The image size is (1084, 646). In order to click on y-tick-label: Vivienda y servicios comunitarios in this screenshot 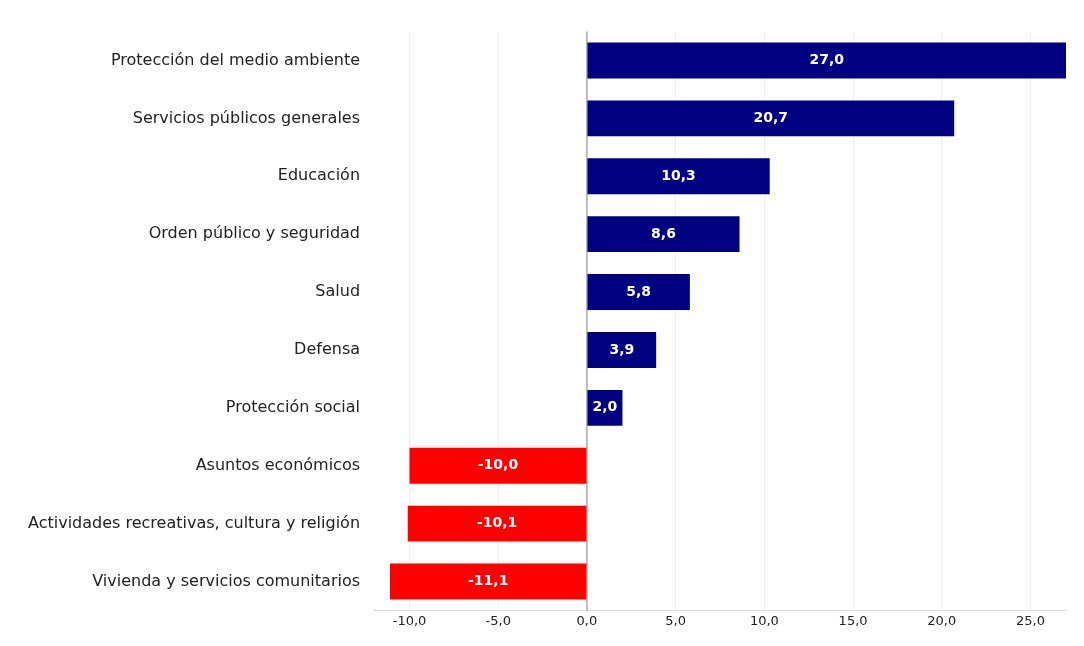, I will do `click(226, 580)`.